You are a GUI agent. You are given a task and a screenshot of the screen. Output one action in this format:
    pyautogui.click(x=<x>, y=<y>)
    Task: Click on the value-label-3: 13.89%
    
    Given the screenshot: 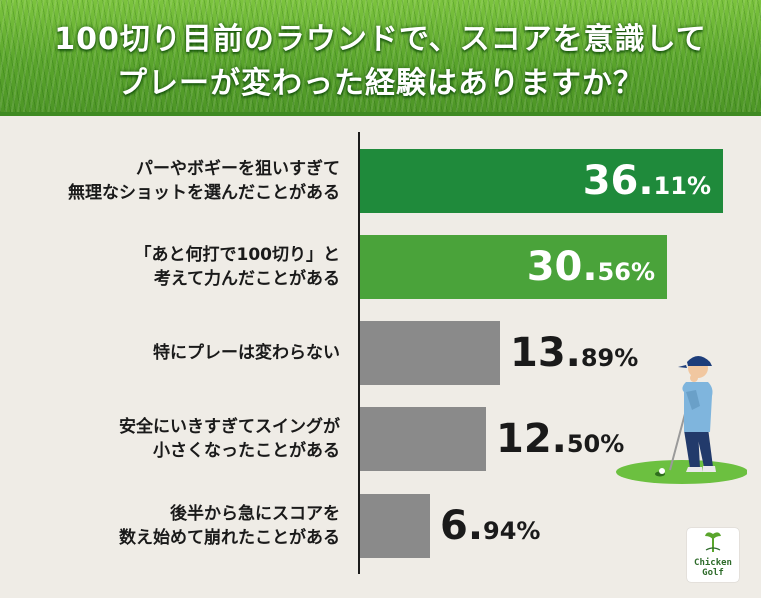 What is the action you would take?
    pyautogui.click(x=574, y=353)
    